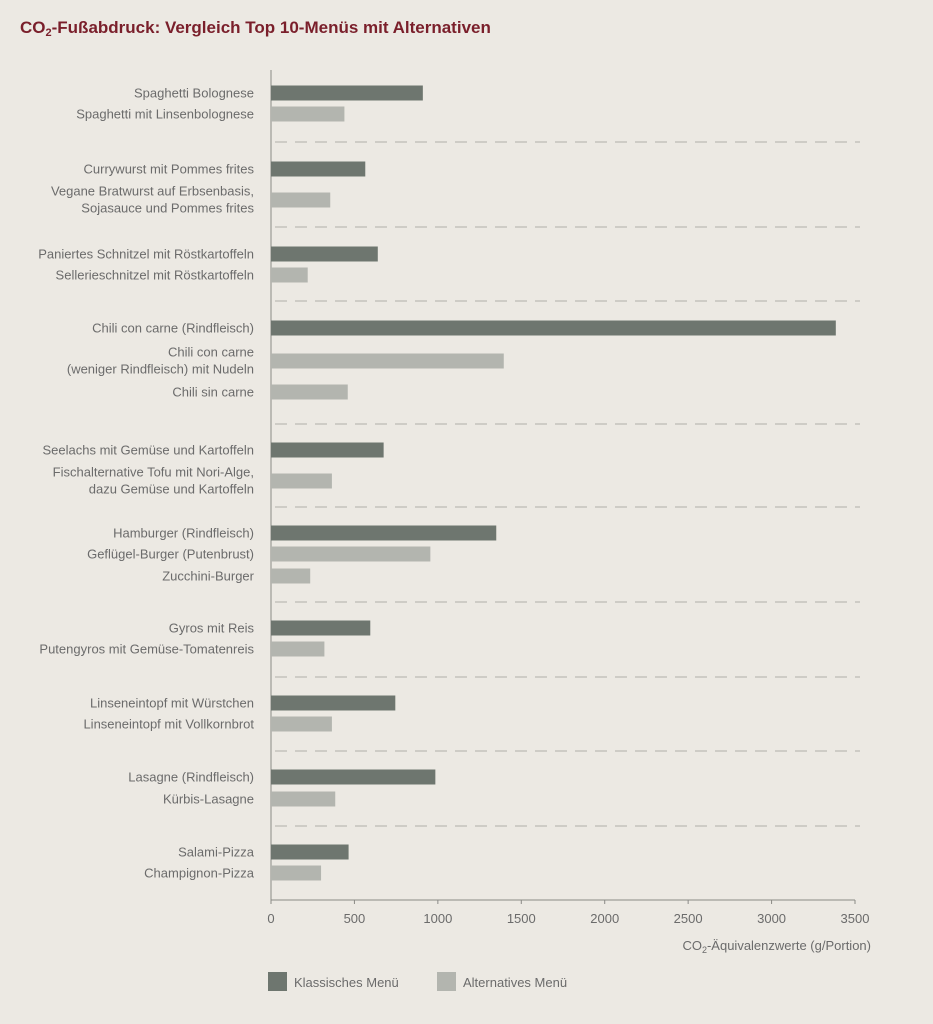 The height and width of the screenshot is (1024, 933). I want to click on category-label: Champignon-Pizza, so click(199, 873).